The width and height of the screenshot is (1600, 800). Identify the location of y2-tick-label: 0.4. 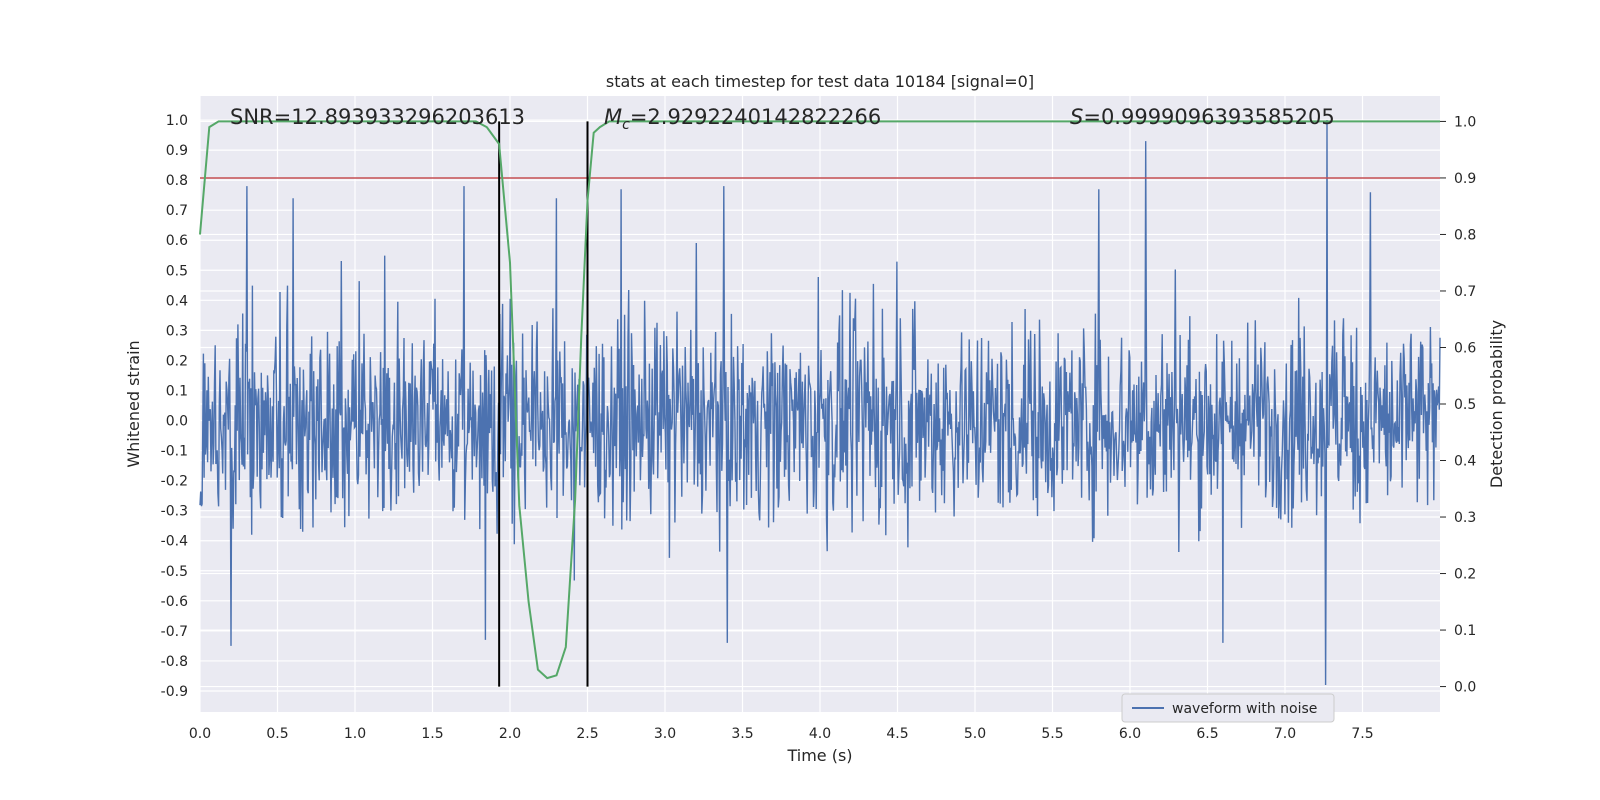
(1465, 462).